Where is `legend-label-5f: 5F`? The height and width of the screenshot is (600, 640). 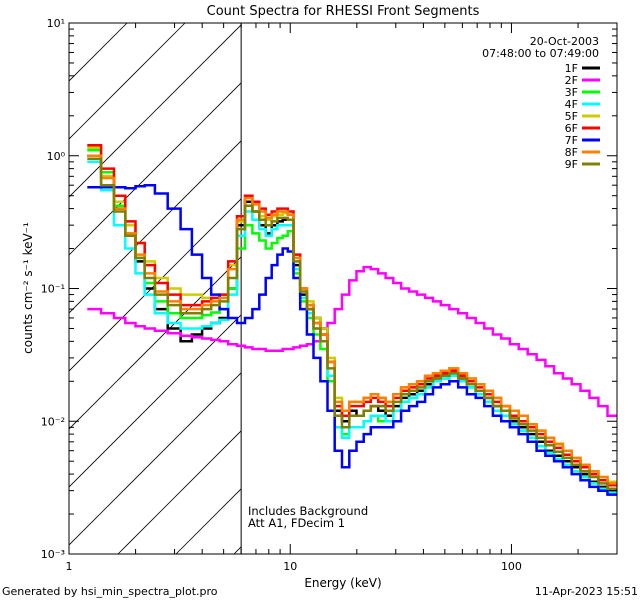 legend-label-5f: 5F is located at coordinates (571, 116).